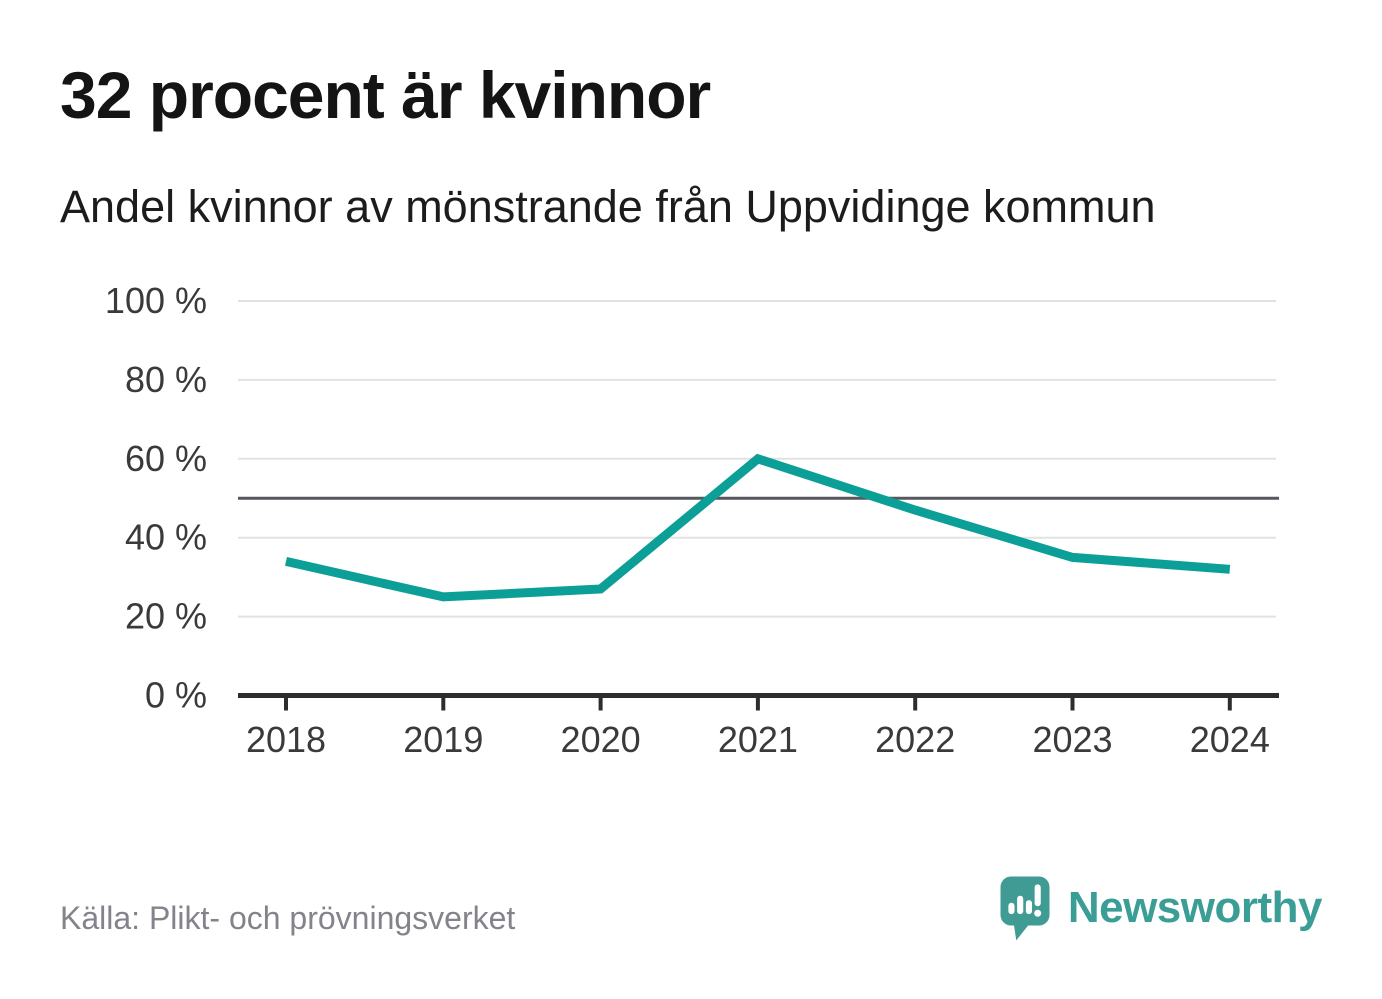 This screenshot has height=999, width=1382. I want to click on x-axis-tick-label: 2024, so click(1230, 739).